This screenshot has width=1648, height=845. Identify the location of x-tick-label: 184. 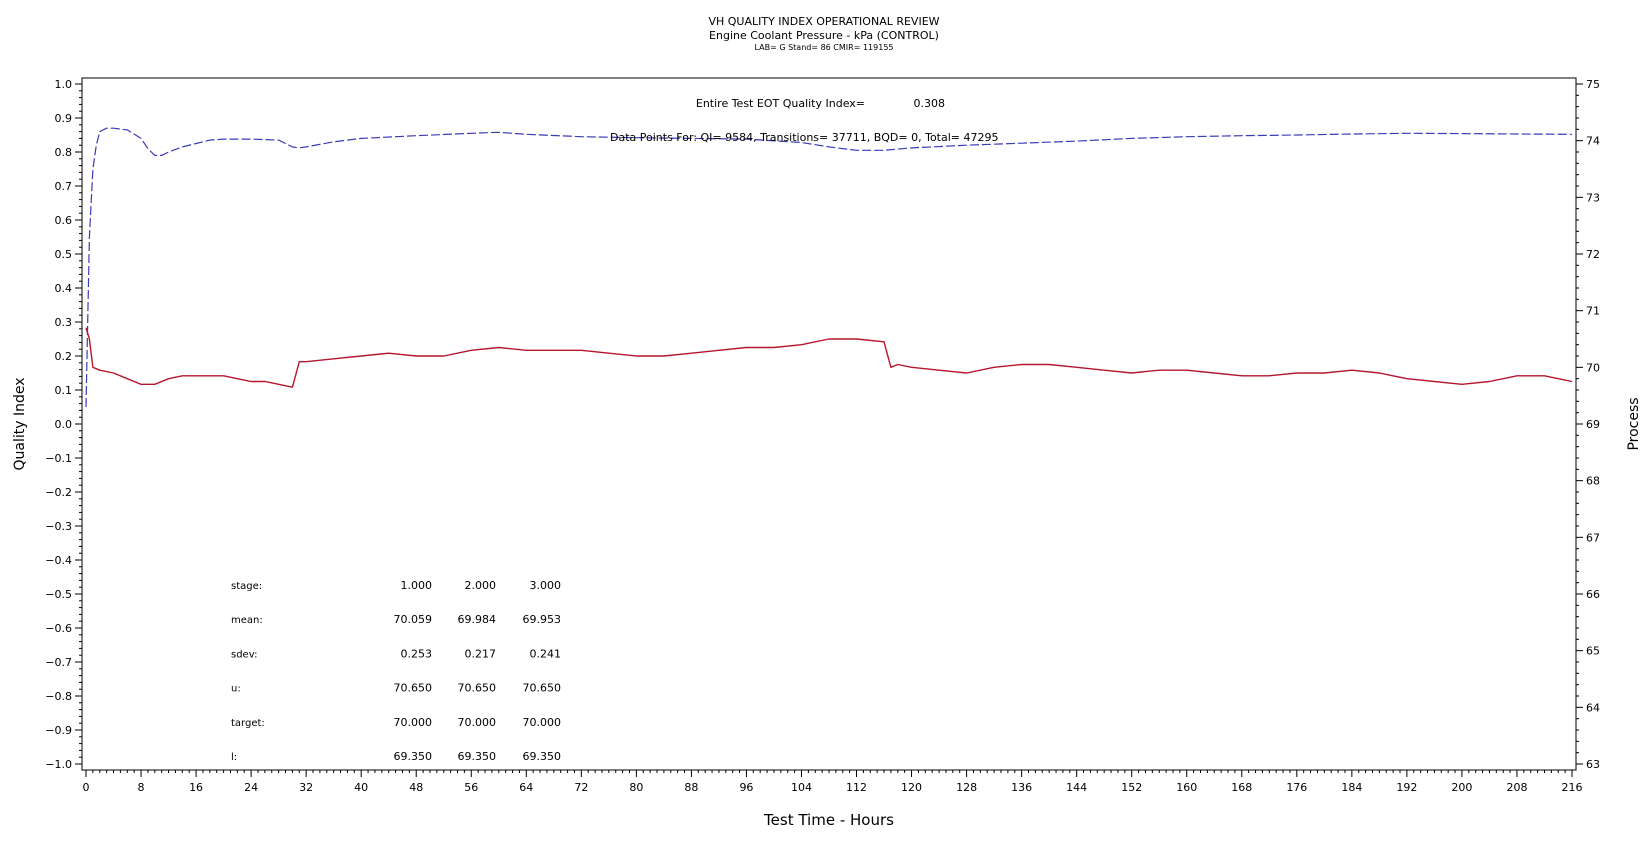
(1351, 787).